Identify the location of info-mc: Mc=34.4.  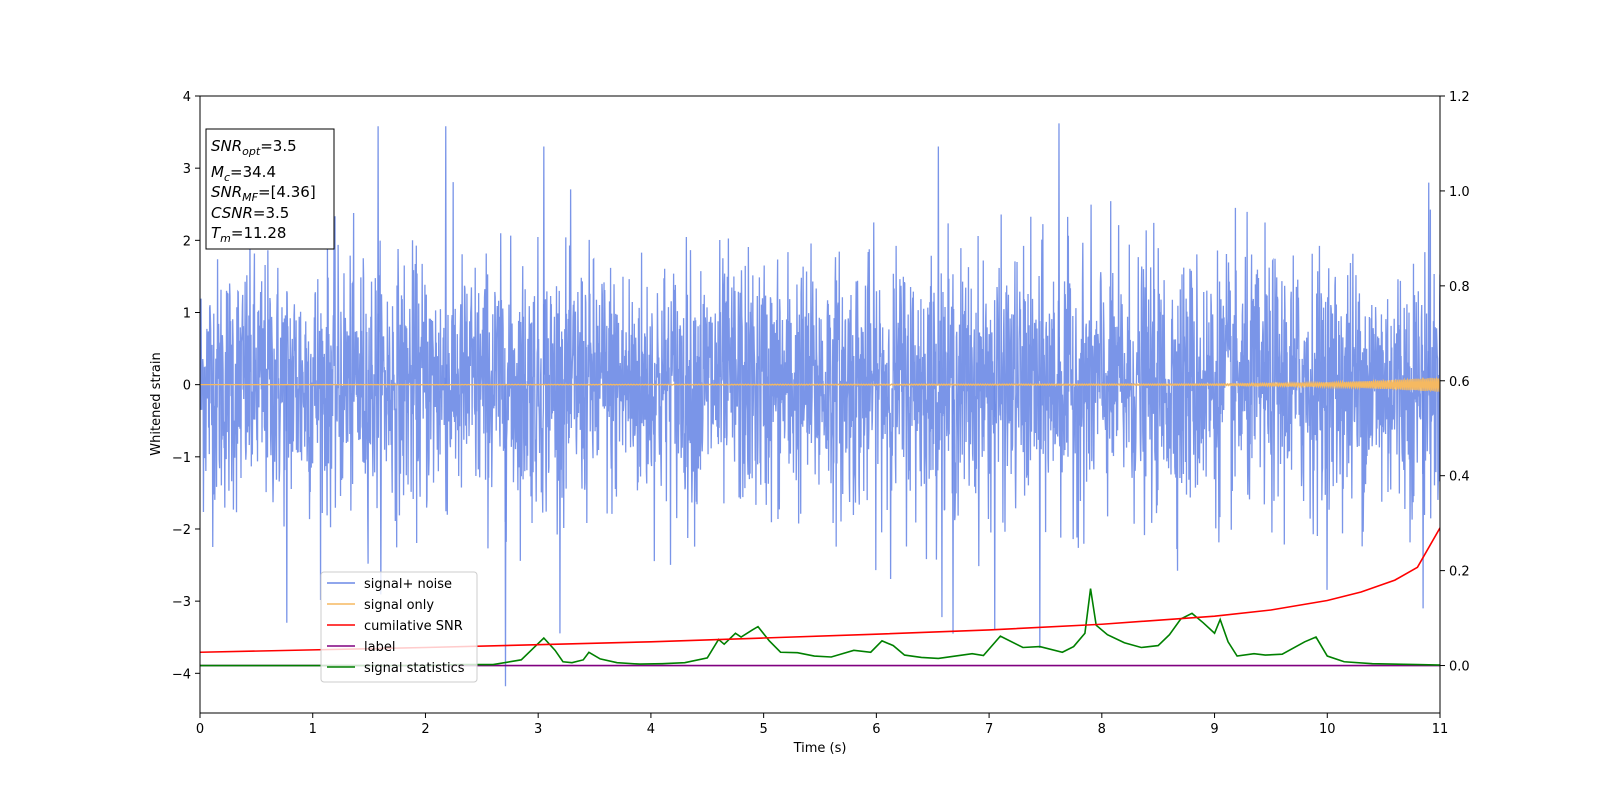
(243, 173).